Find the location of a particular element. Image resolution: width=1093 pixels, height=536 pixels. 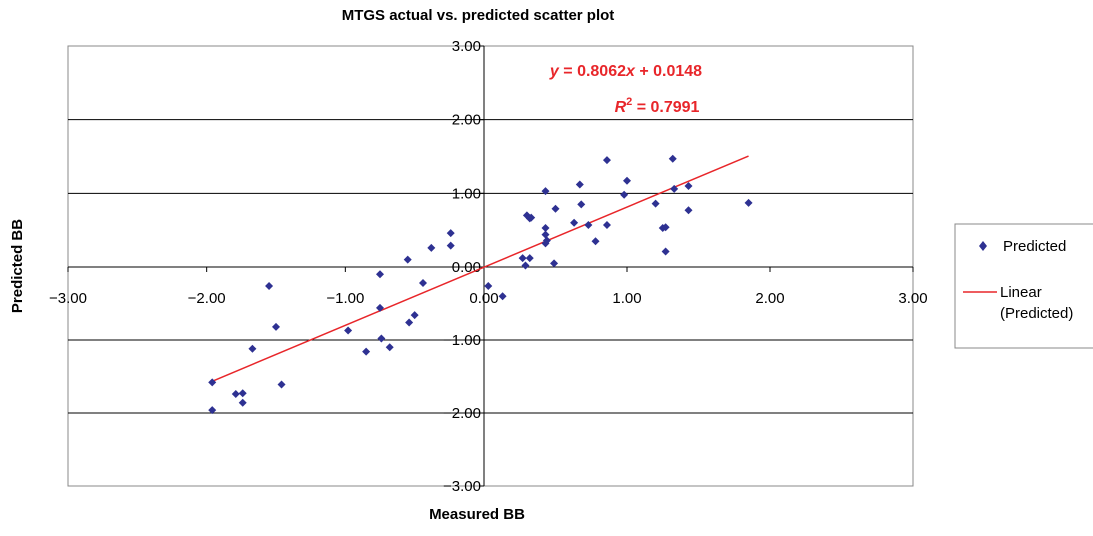

x-tick-label: 1.00 is located at coordinates (626, 298).